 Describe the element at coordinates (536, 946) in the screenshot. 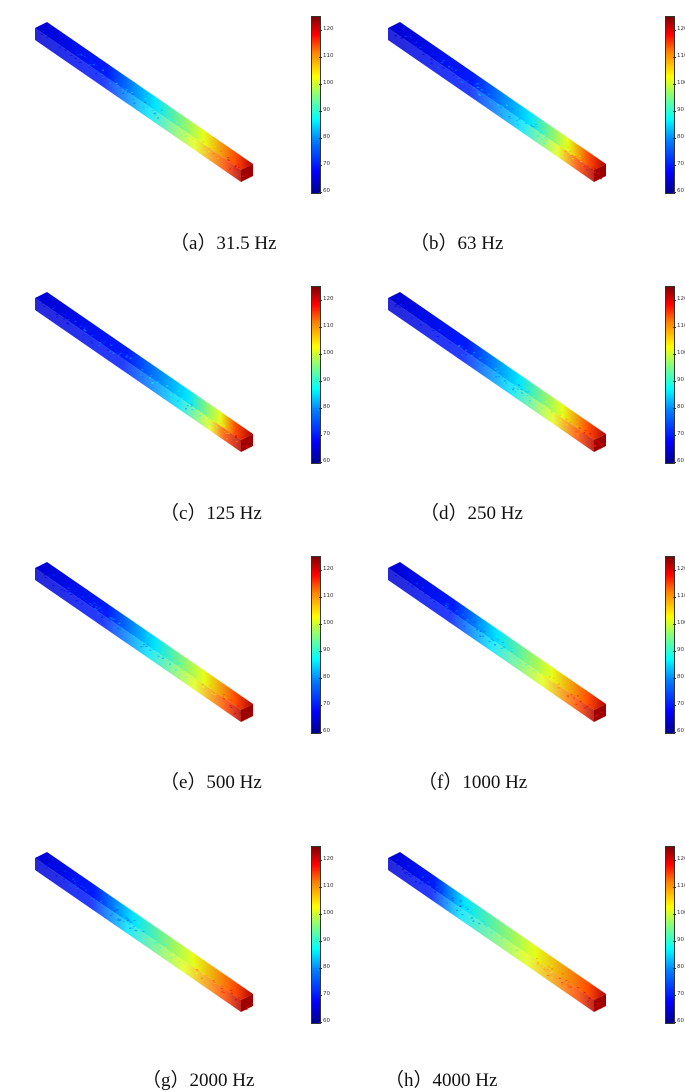

I see `panel-h: 60 70 80 90 100 110 120` at that location.